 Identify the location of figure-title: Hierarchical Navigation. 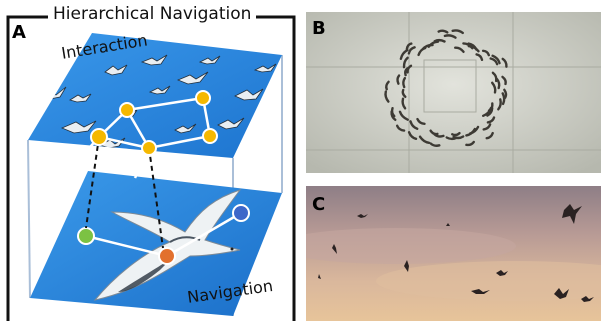
(152, 14).